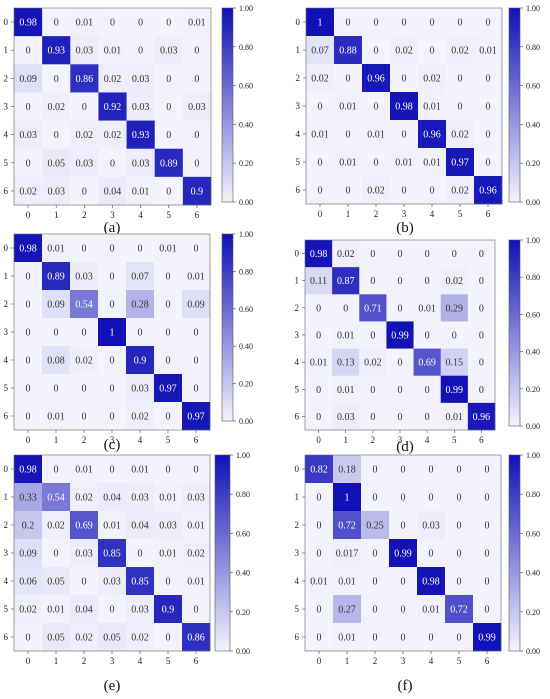 This screenshot has width=550, height=699. Describe the element at coordinates (373, 308) in the screenshot. I see `cell-value-label: 0.71` at that location.